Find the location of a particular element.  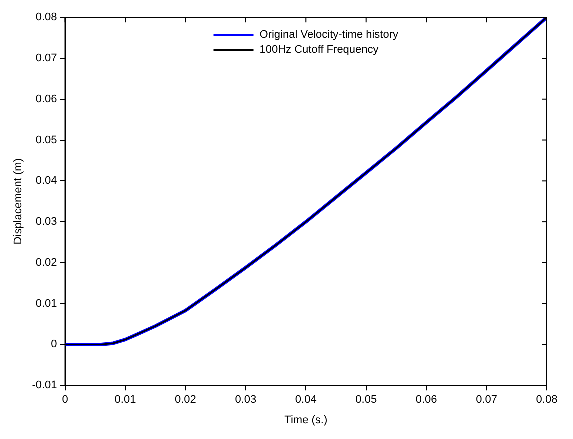

y-tick-label: 0.03 is located at coordinates (47, 222).